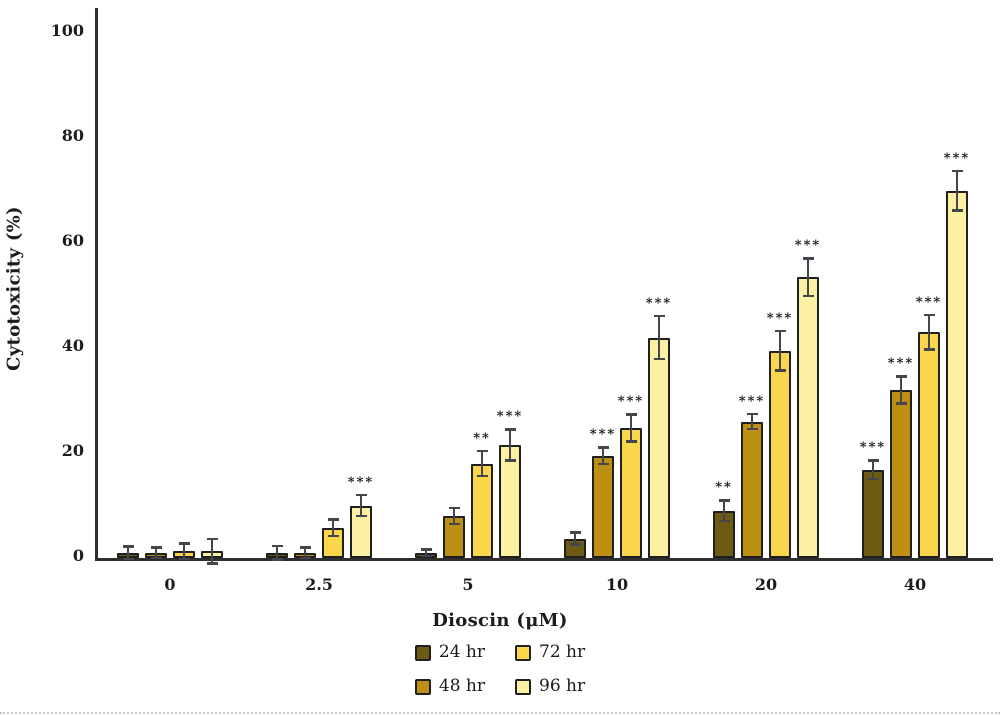 Image resolution: width=1000 pixels, height=716 pixels. Describe the element at coordinates (562, 686) in the screenshot. I see `legend-label-96hr: 96 hr` at that location.